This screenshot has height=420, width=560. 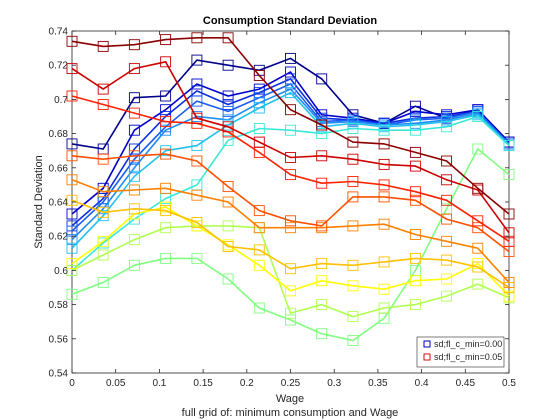 I want to click on y-tick-label: 0.56, so click(x=59, y=339).